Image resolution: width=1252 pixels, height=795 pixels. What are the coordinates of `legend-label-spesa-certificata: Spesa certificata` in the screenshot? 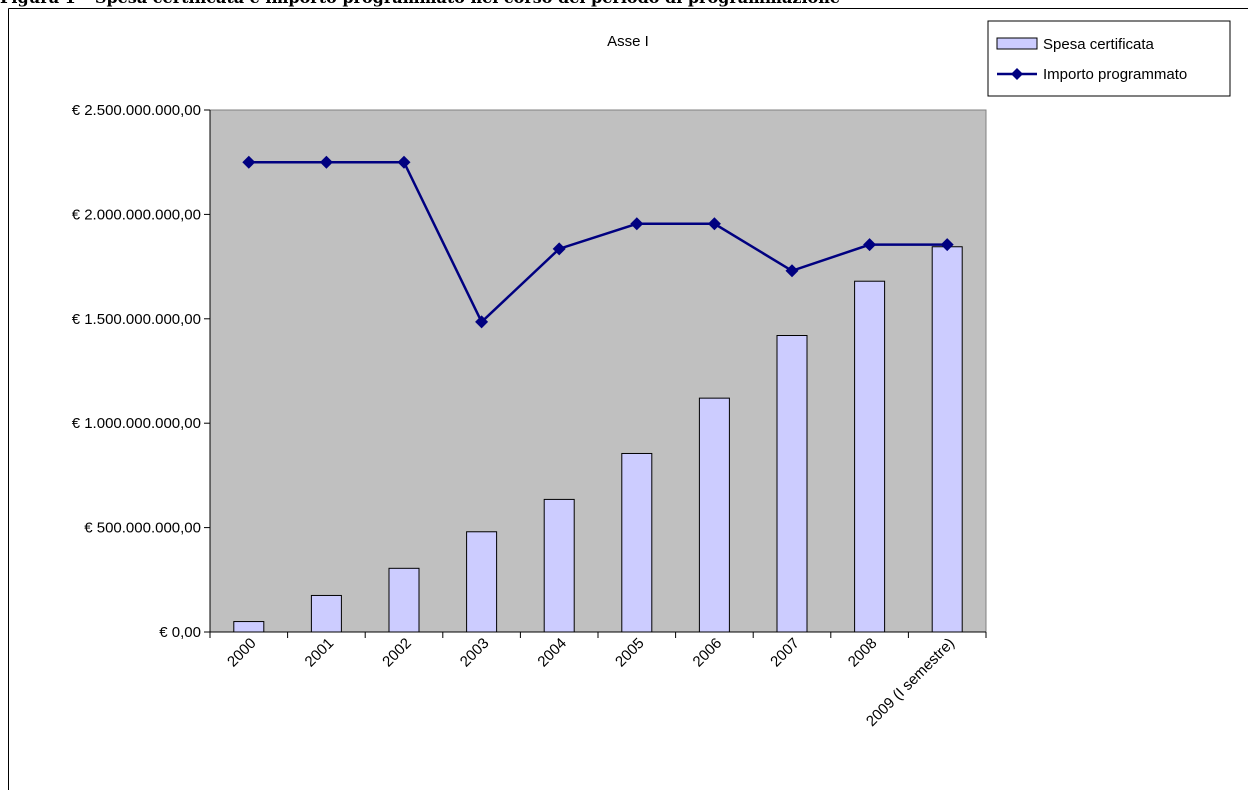 It's located at (1099, 44).